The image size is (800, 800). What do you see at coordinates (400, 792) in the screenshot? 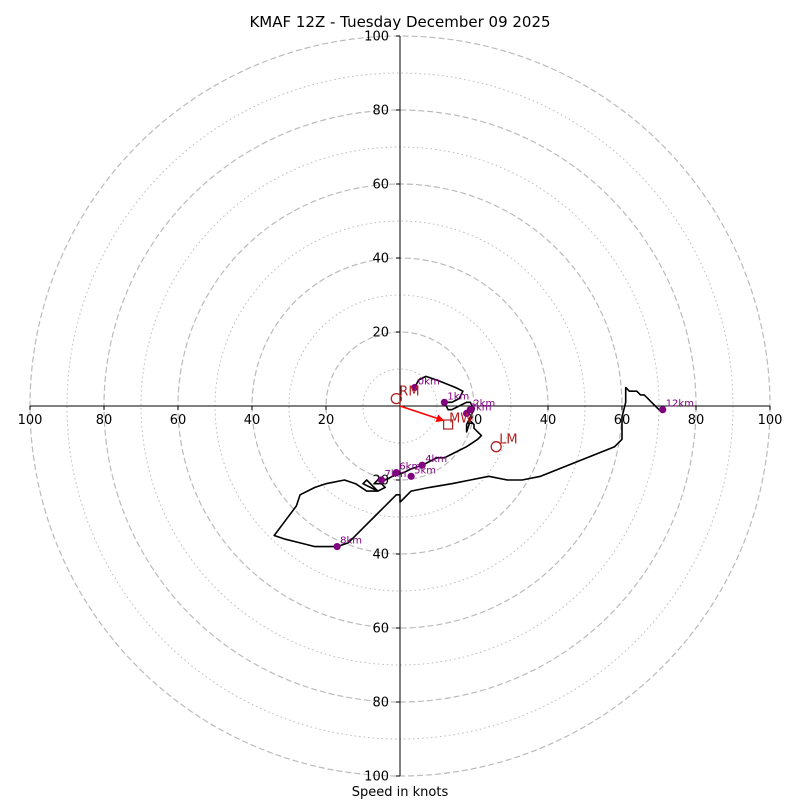
I see `x-axis-label: Speed in knots` at bounding box center [400, 792].